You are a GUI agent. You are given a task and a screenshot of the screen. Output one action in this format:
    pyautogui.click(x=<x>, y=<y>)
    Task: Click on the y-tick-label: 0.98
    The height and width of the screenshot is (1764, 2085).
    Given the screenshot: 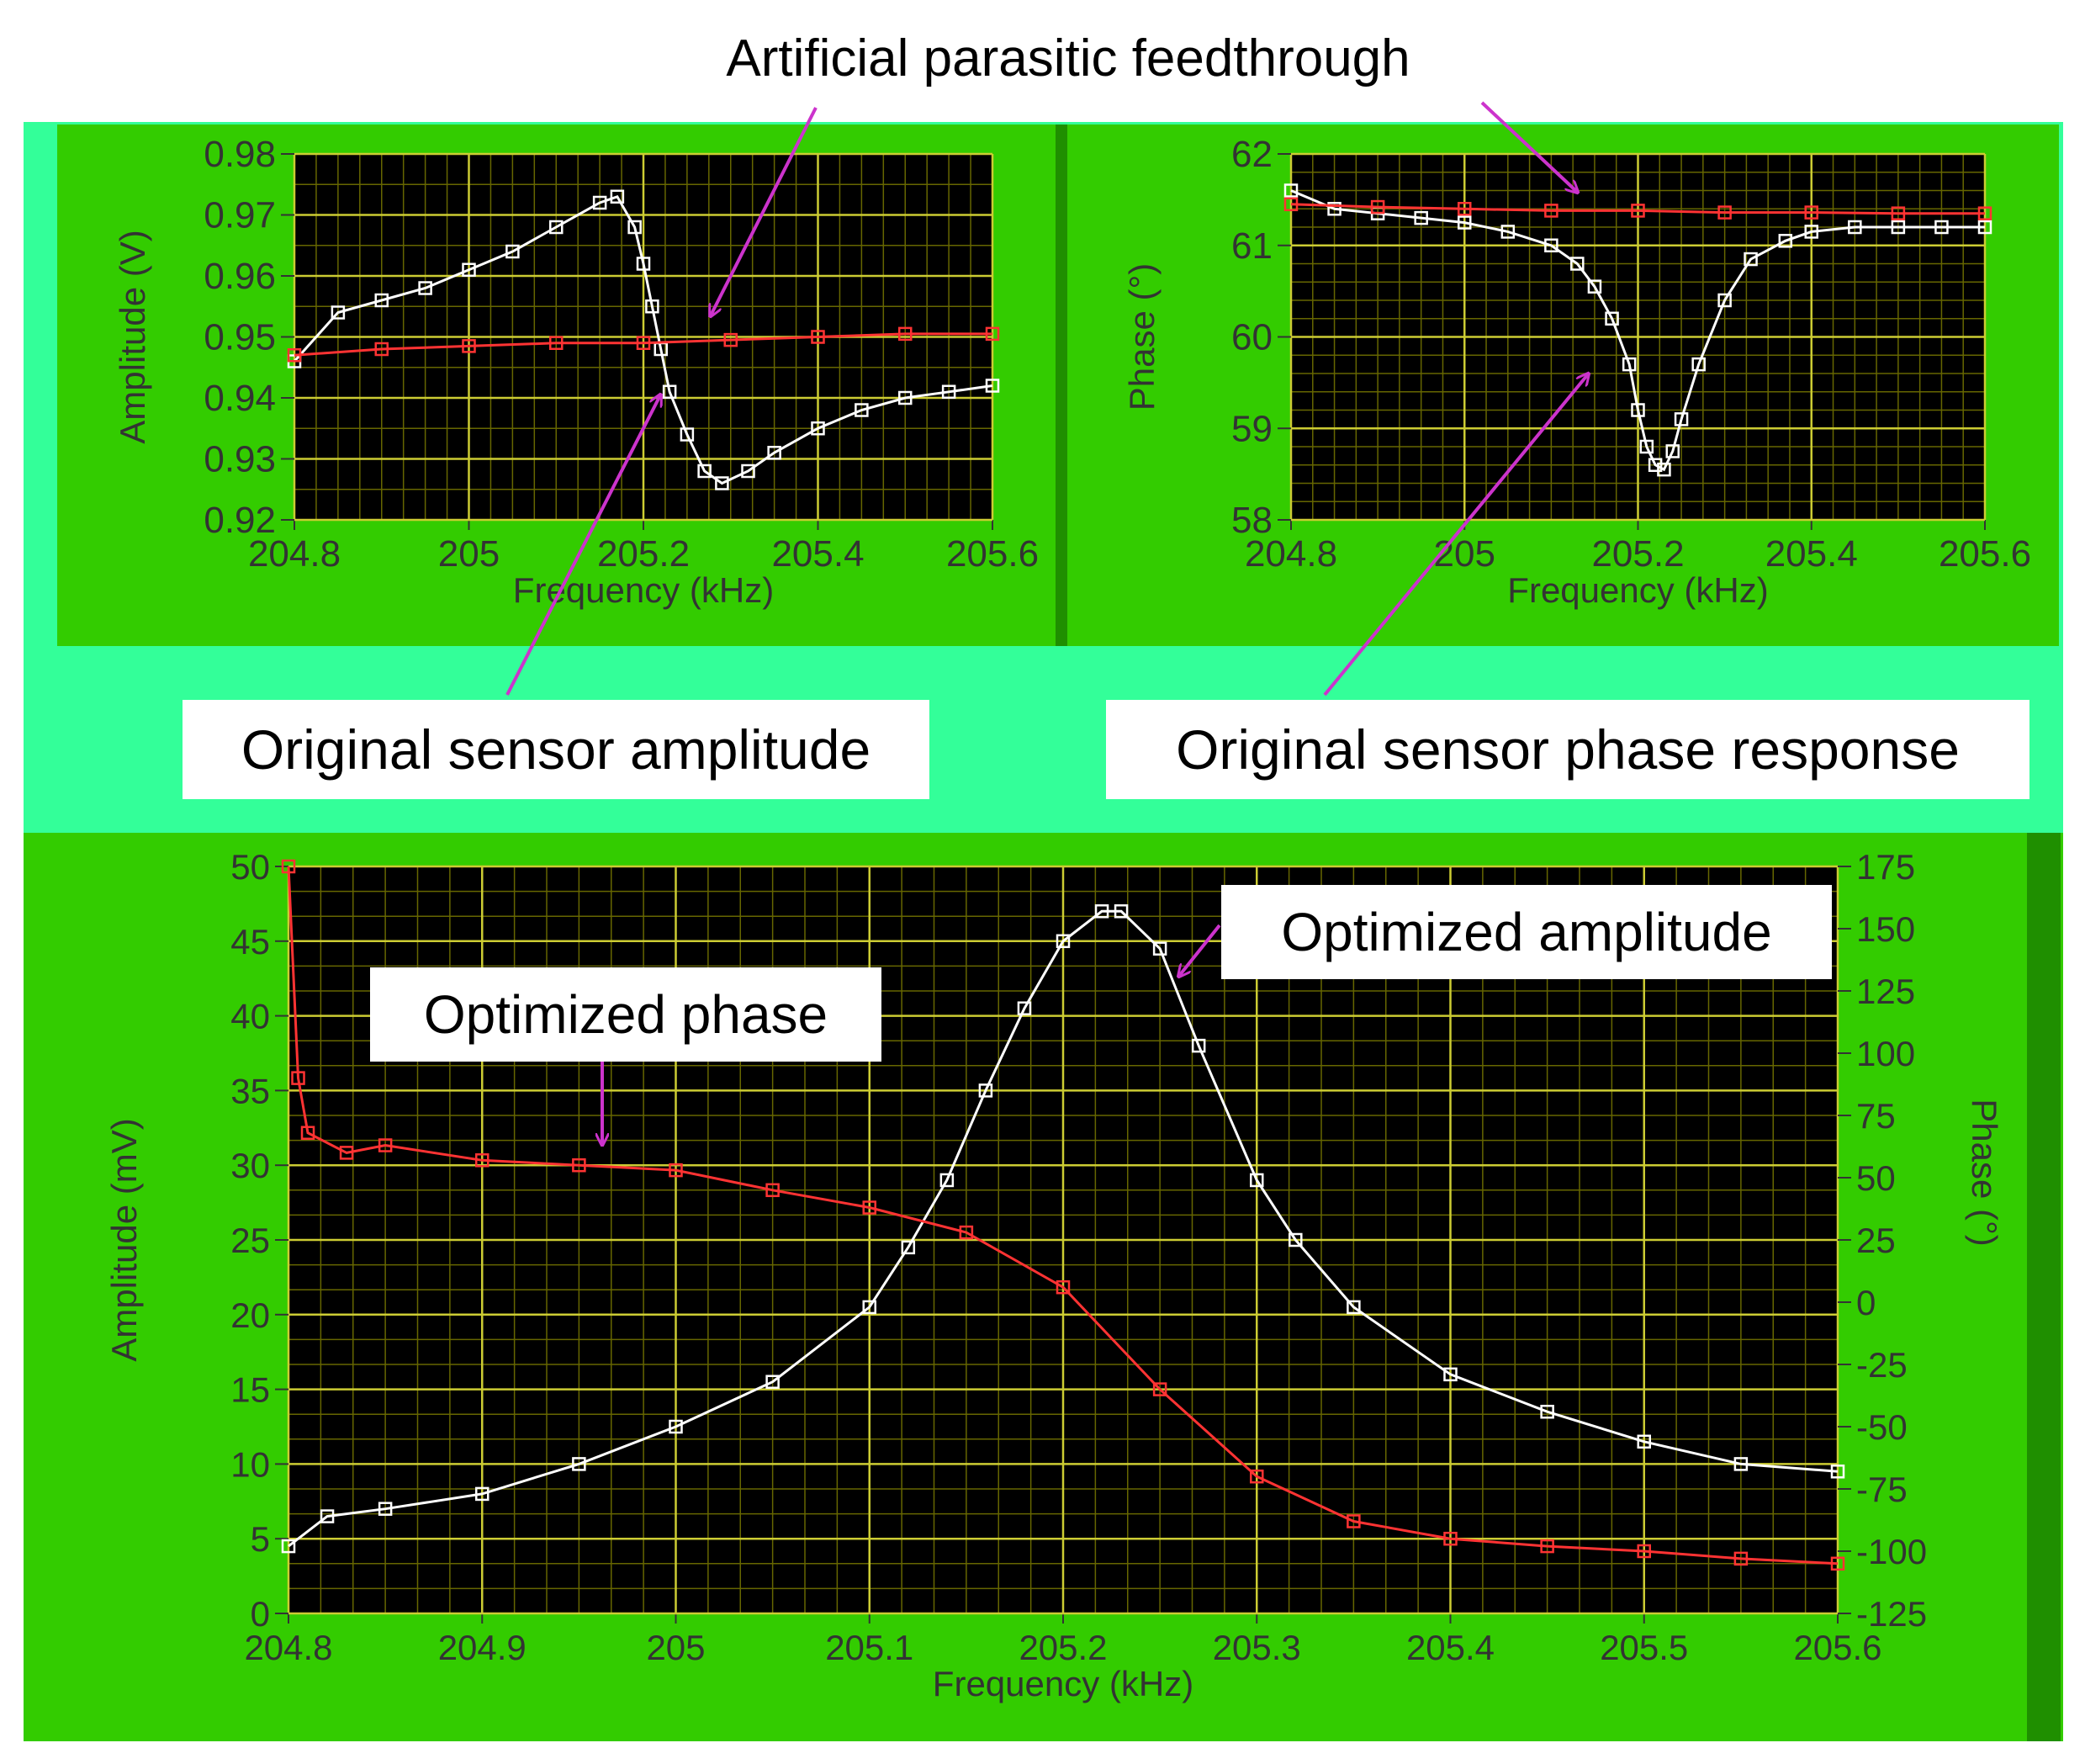 What is the action you would take?
    pyautogui.click(x=240, y=154)
    